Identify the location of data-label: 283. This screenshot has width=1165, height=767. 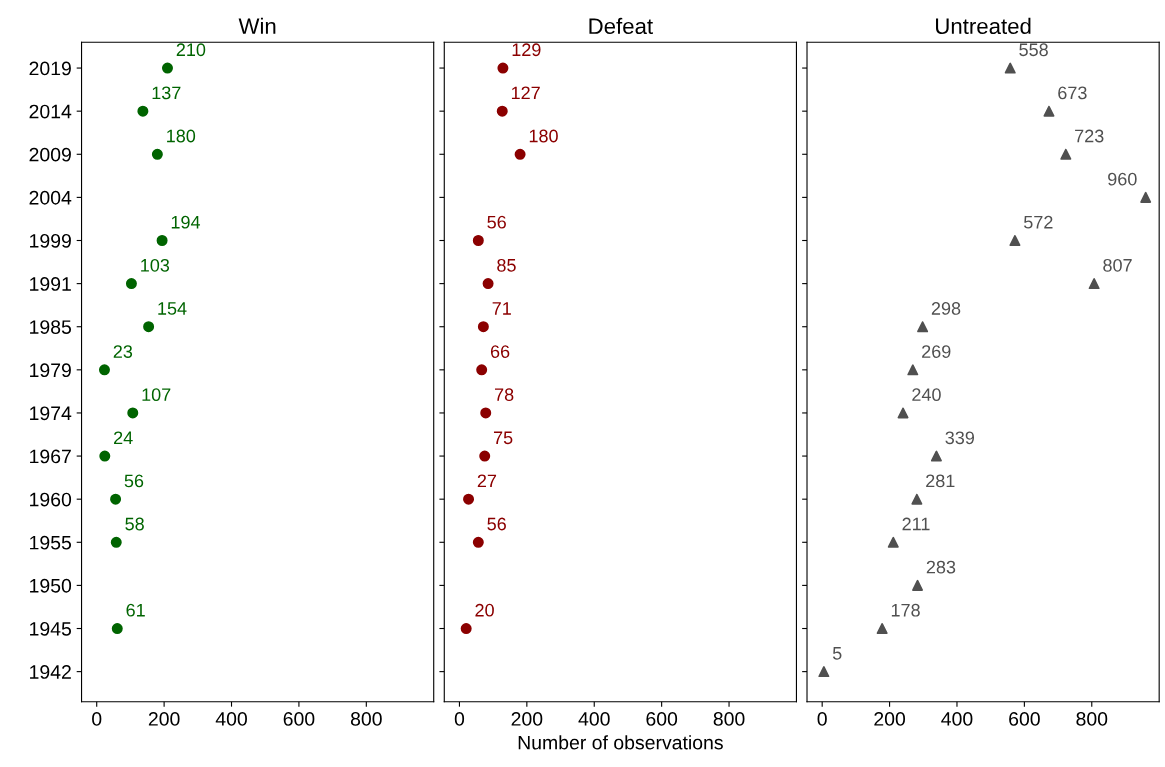
(941, 567).